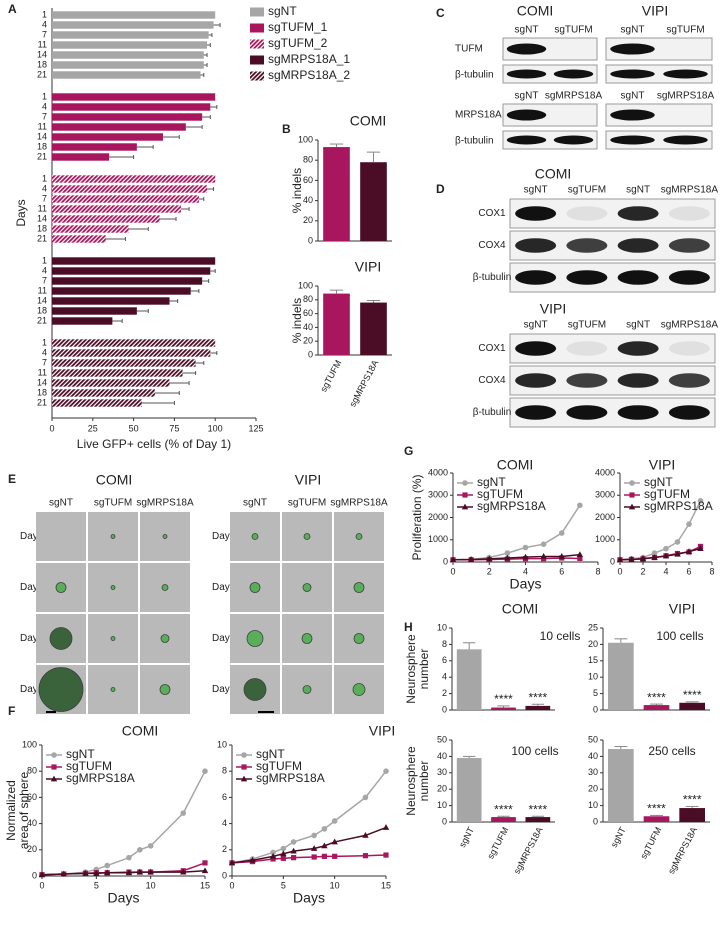  What do you see at coordinates (32, 797) in the screenshot?
I see `y-tick-label: 60` at bounding box center [32, 797].